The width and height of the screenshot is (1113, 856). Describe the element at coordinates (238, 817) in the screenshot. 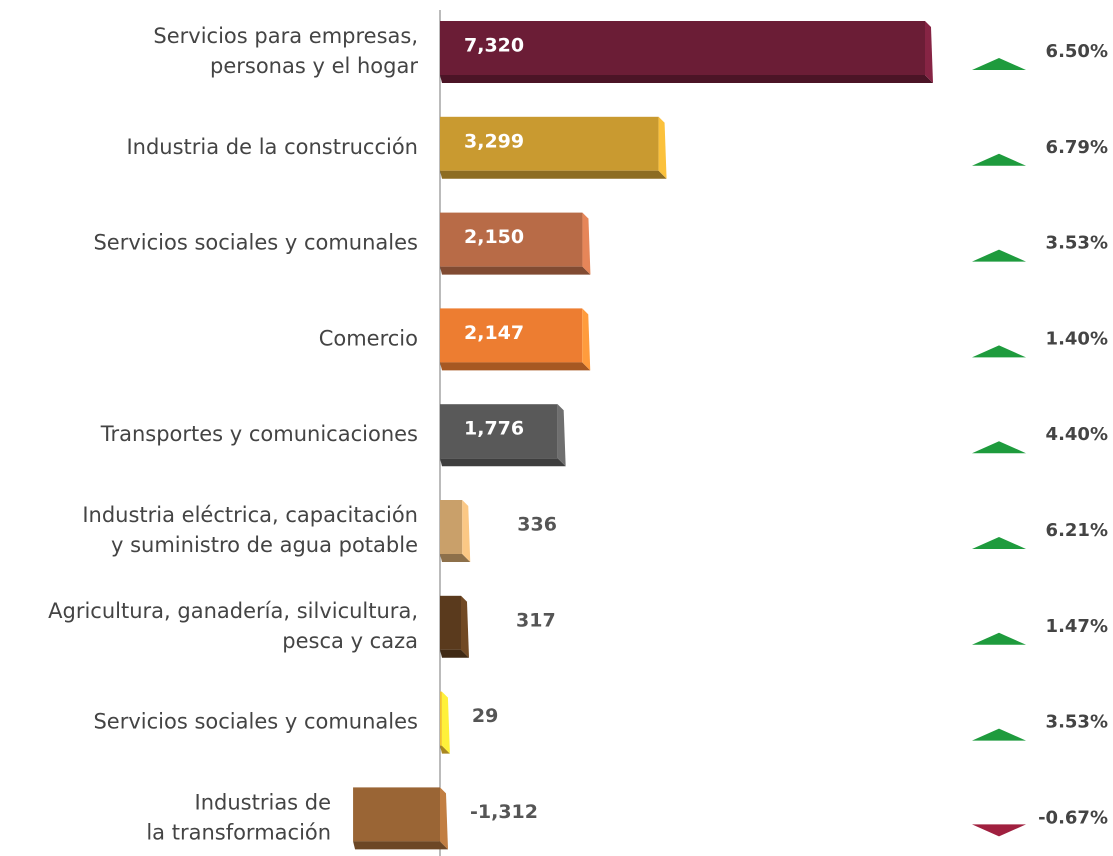

I see `category-label: Industrias de la transformación` at that location.